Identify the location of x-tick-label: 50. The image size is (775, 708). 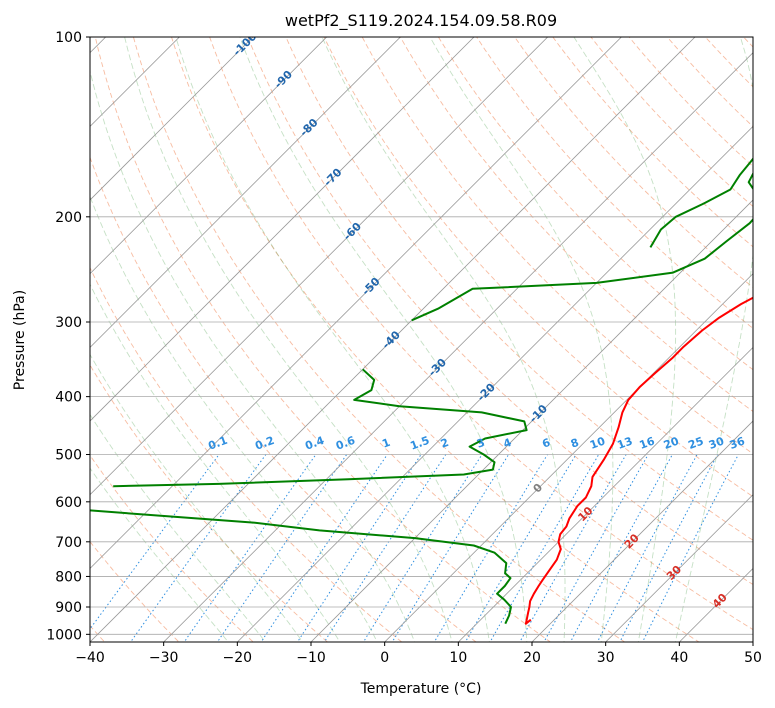
(753, 658).